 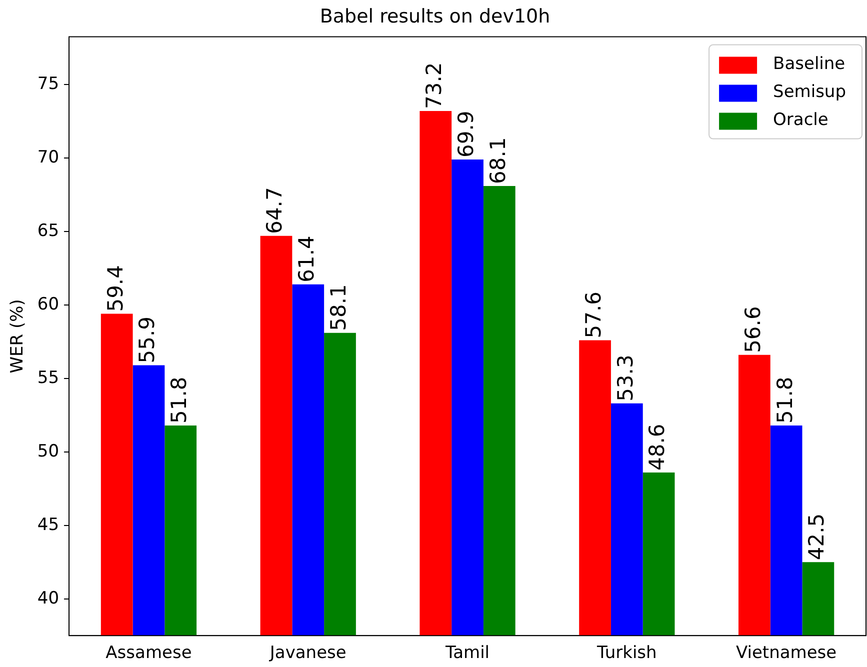 What do you see at coordinates (115, 288) in the screenshot?
I see `data-label: 59.4` at bounding box center [115, 288].